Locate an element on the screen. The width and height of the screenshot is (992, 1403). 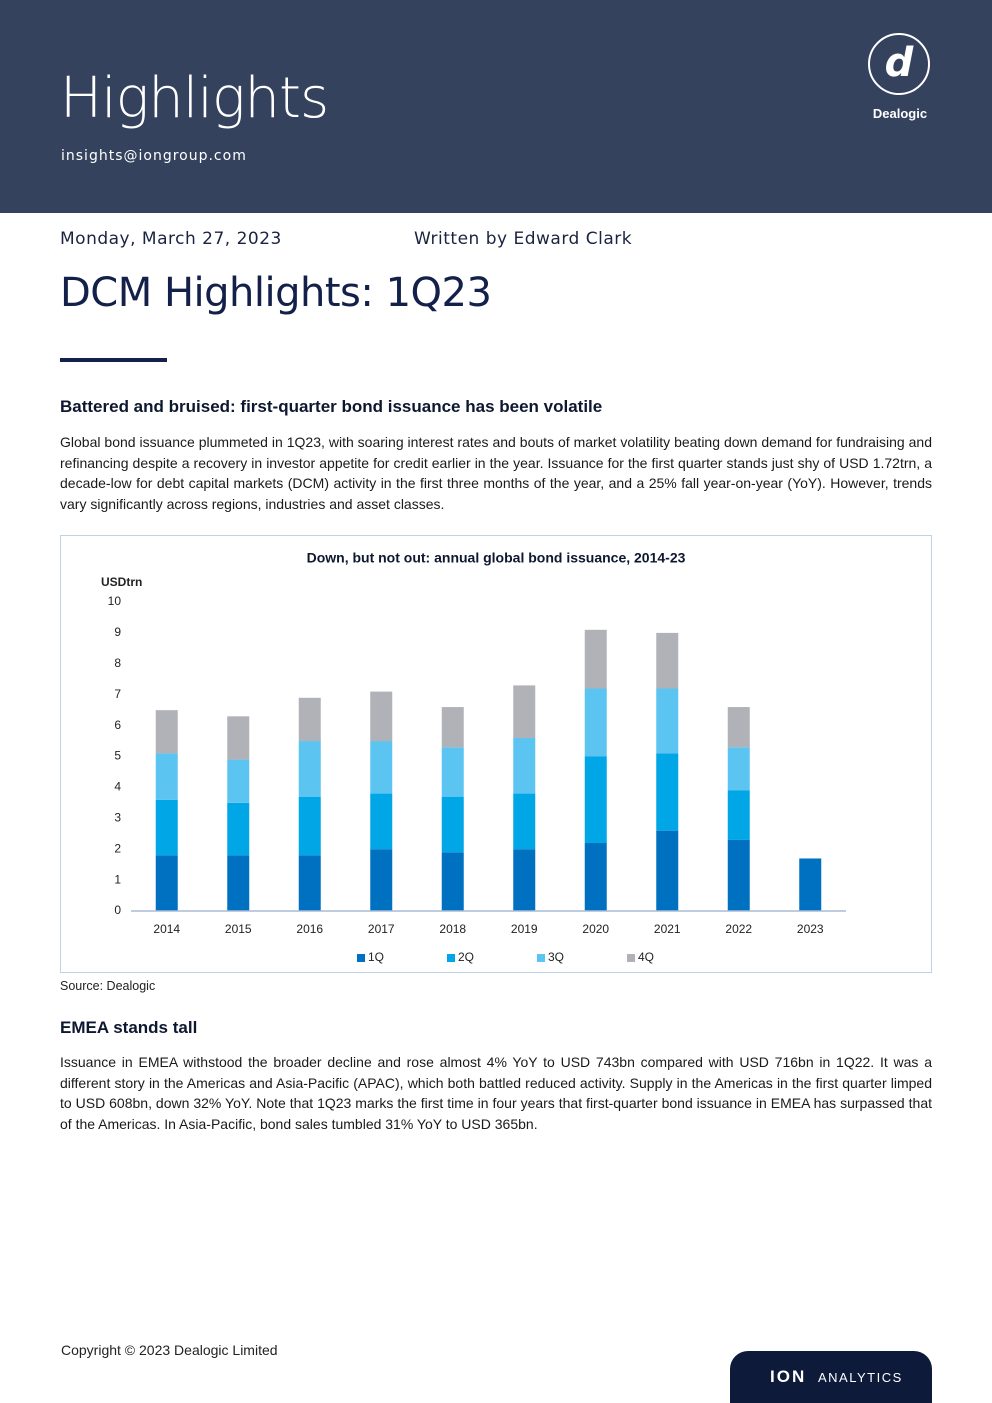
y-tick-label: 10 is located at coordinates (115, 601).